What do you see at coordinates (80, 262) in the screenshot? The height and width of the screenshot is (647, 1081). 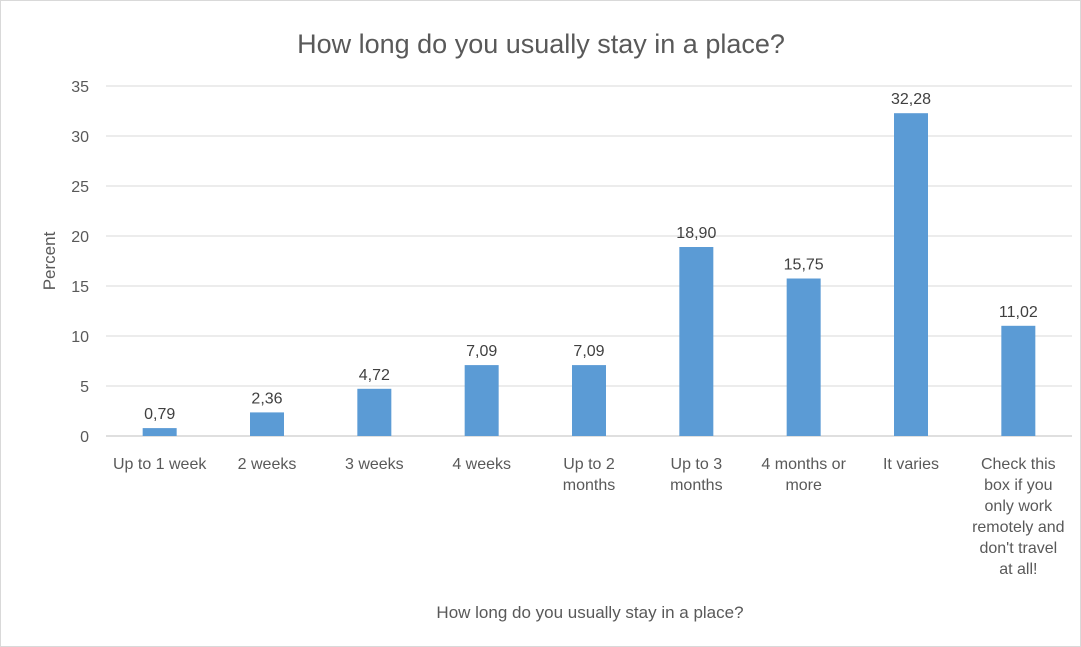 I see `y-axis-ticks: 0 5 10 15 20 25 30 35` at bounding box center [80, 262].